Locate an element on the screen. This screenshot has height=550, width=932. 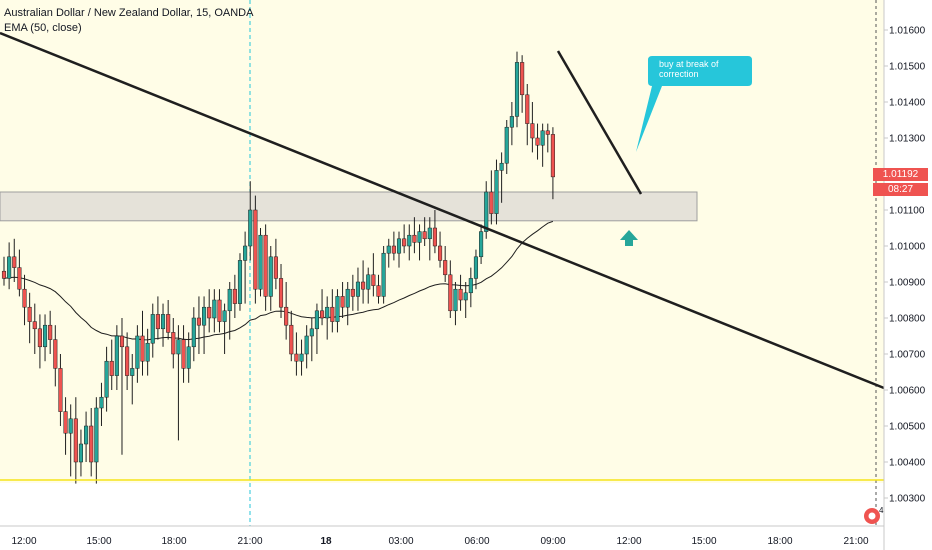
time-label: 09:00 is located at coordinates (552, 541).